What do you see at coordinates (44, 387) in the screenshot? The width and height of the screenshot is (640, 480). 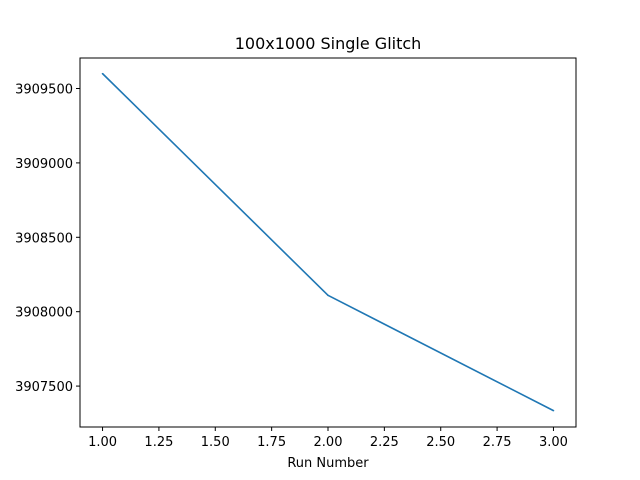 I see `y-tick-label: 3907500` at bounding box center [44, 387].